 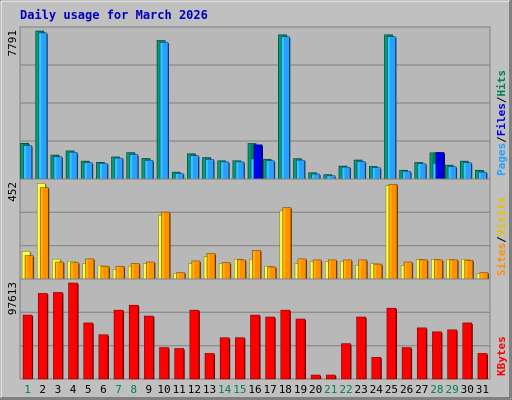 I want to click on panel-visits-axis-label: Sites/Visits, so click(x=501, y=237).